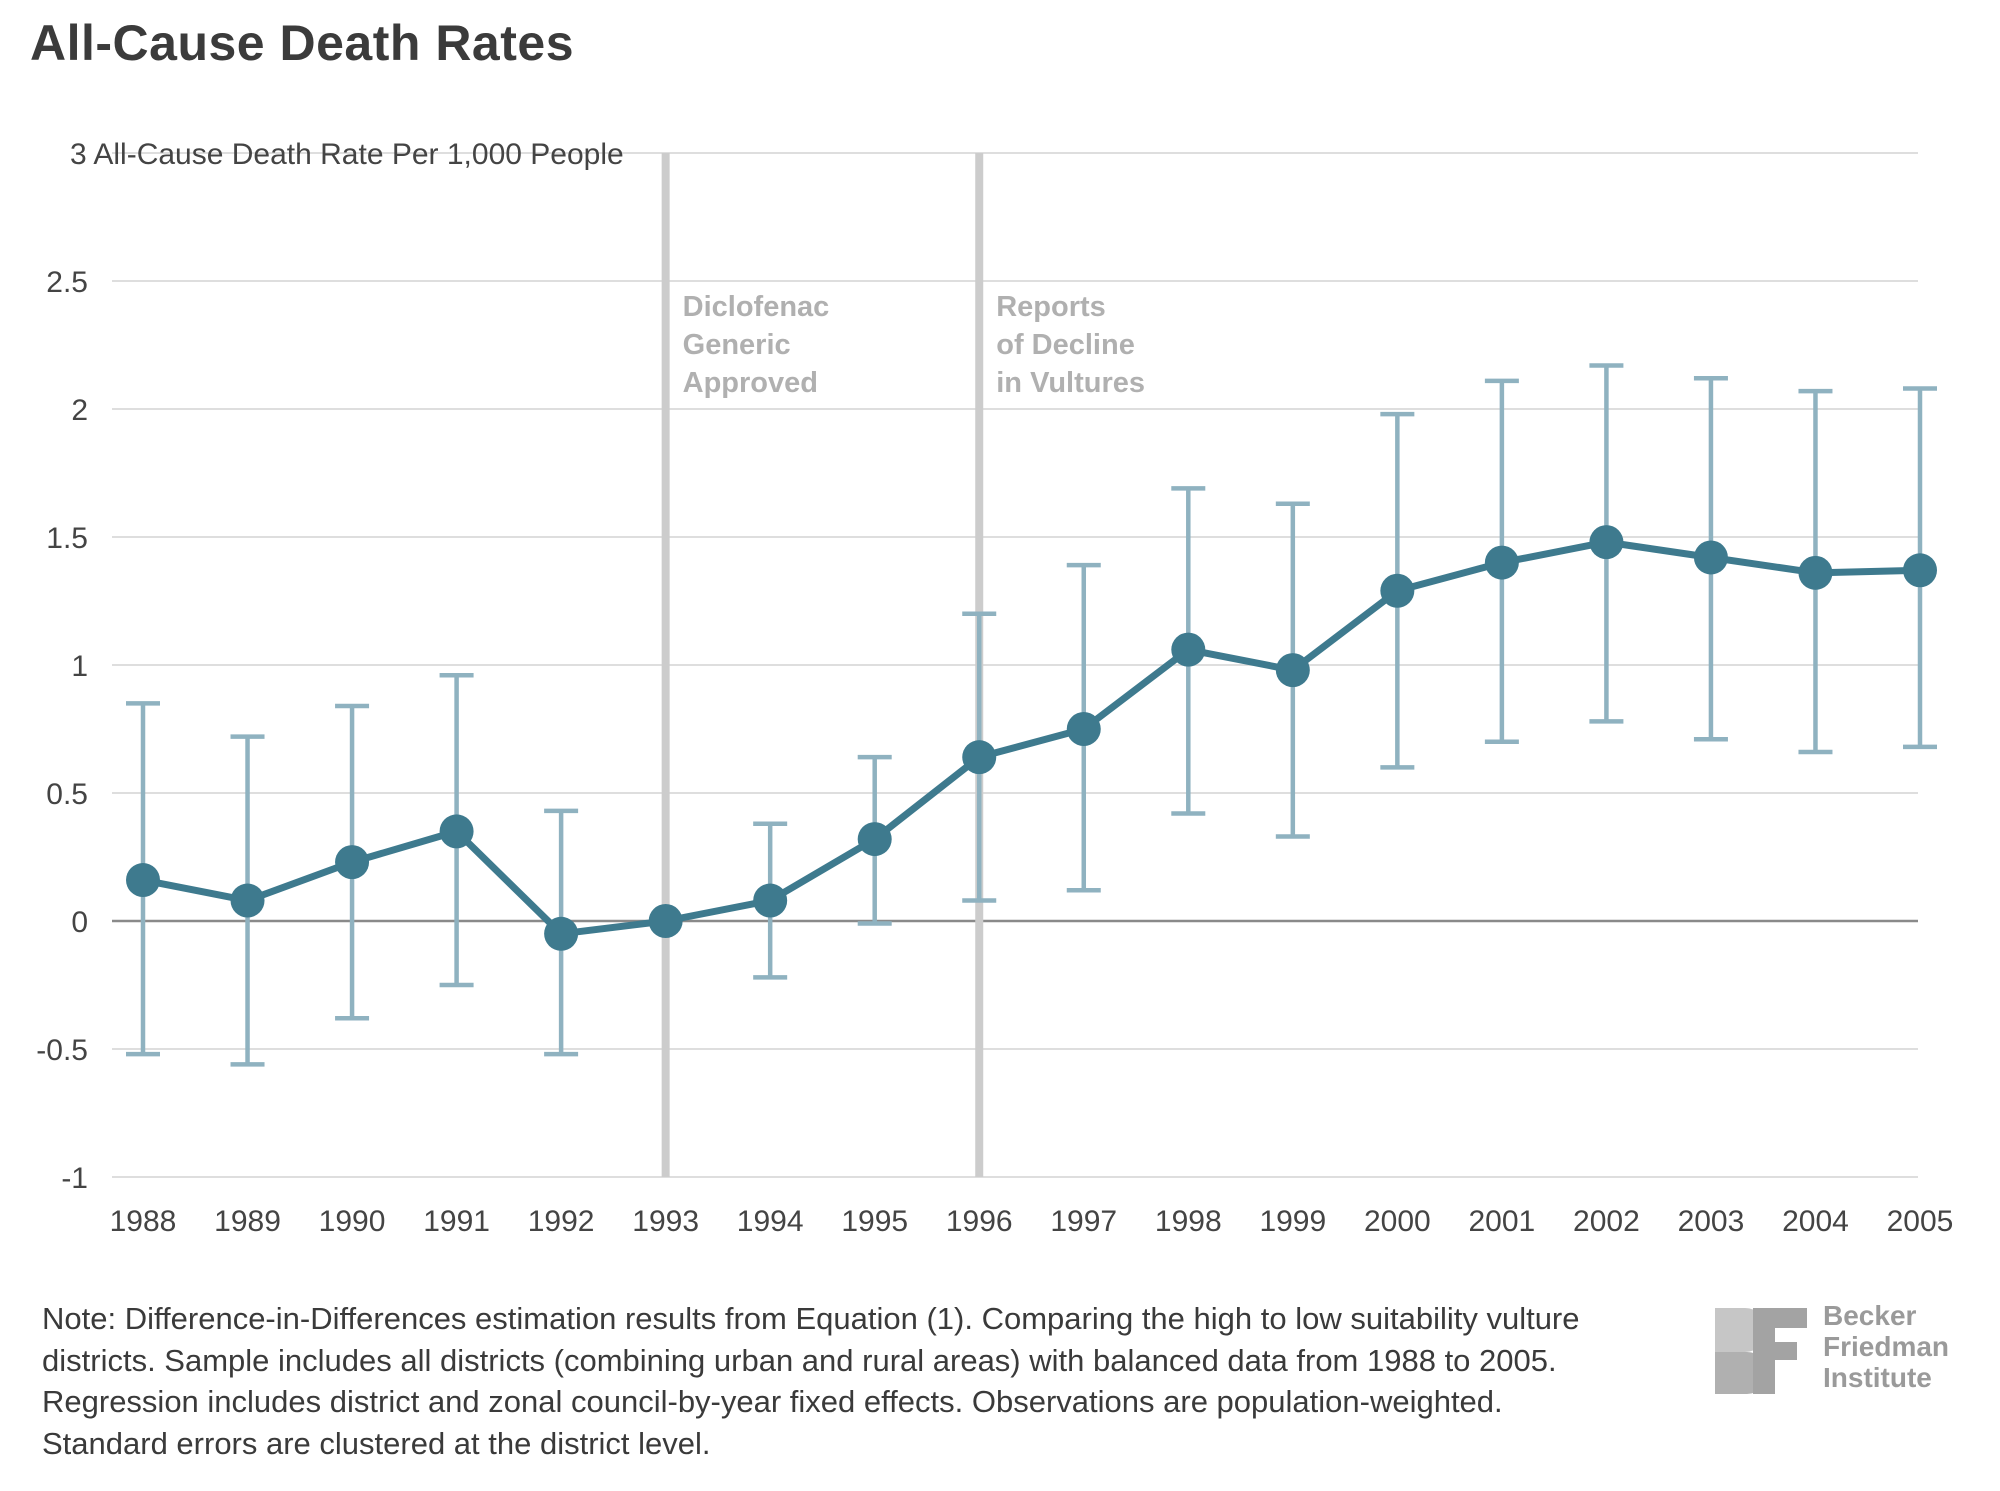  Describe the element at coordinates (67, 794) in the screenshot. I see `y-tick-label: 0.5` at that location.